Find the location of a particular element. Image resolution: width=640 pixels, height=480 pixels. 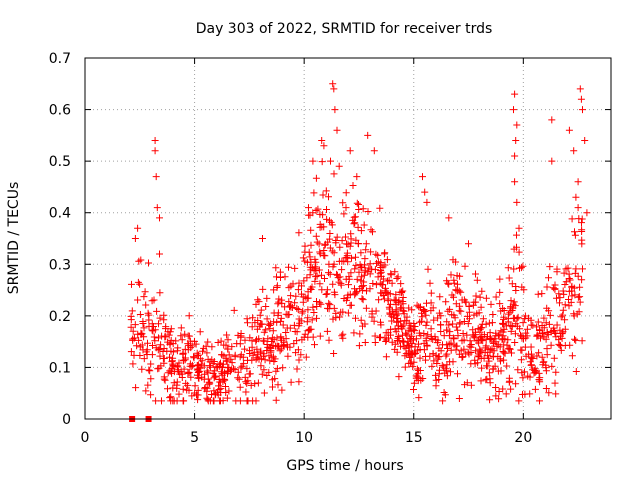

x-tick-labels: 0 5 10 15 20 is located at coordinates (307, 438).